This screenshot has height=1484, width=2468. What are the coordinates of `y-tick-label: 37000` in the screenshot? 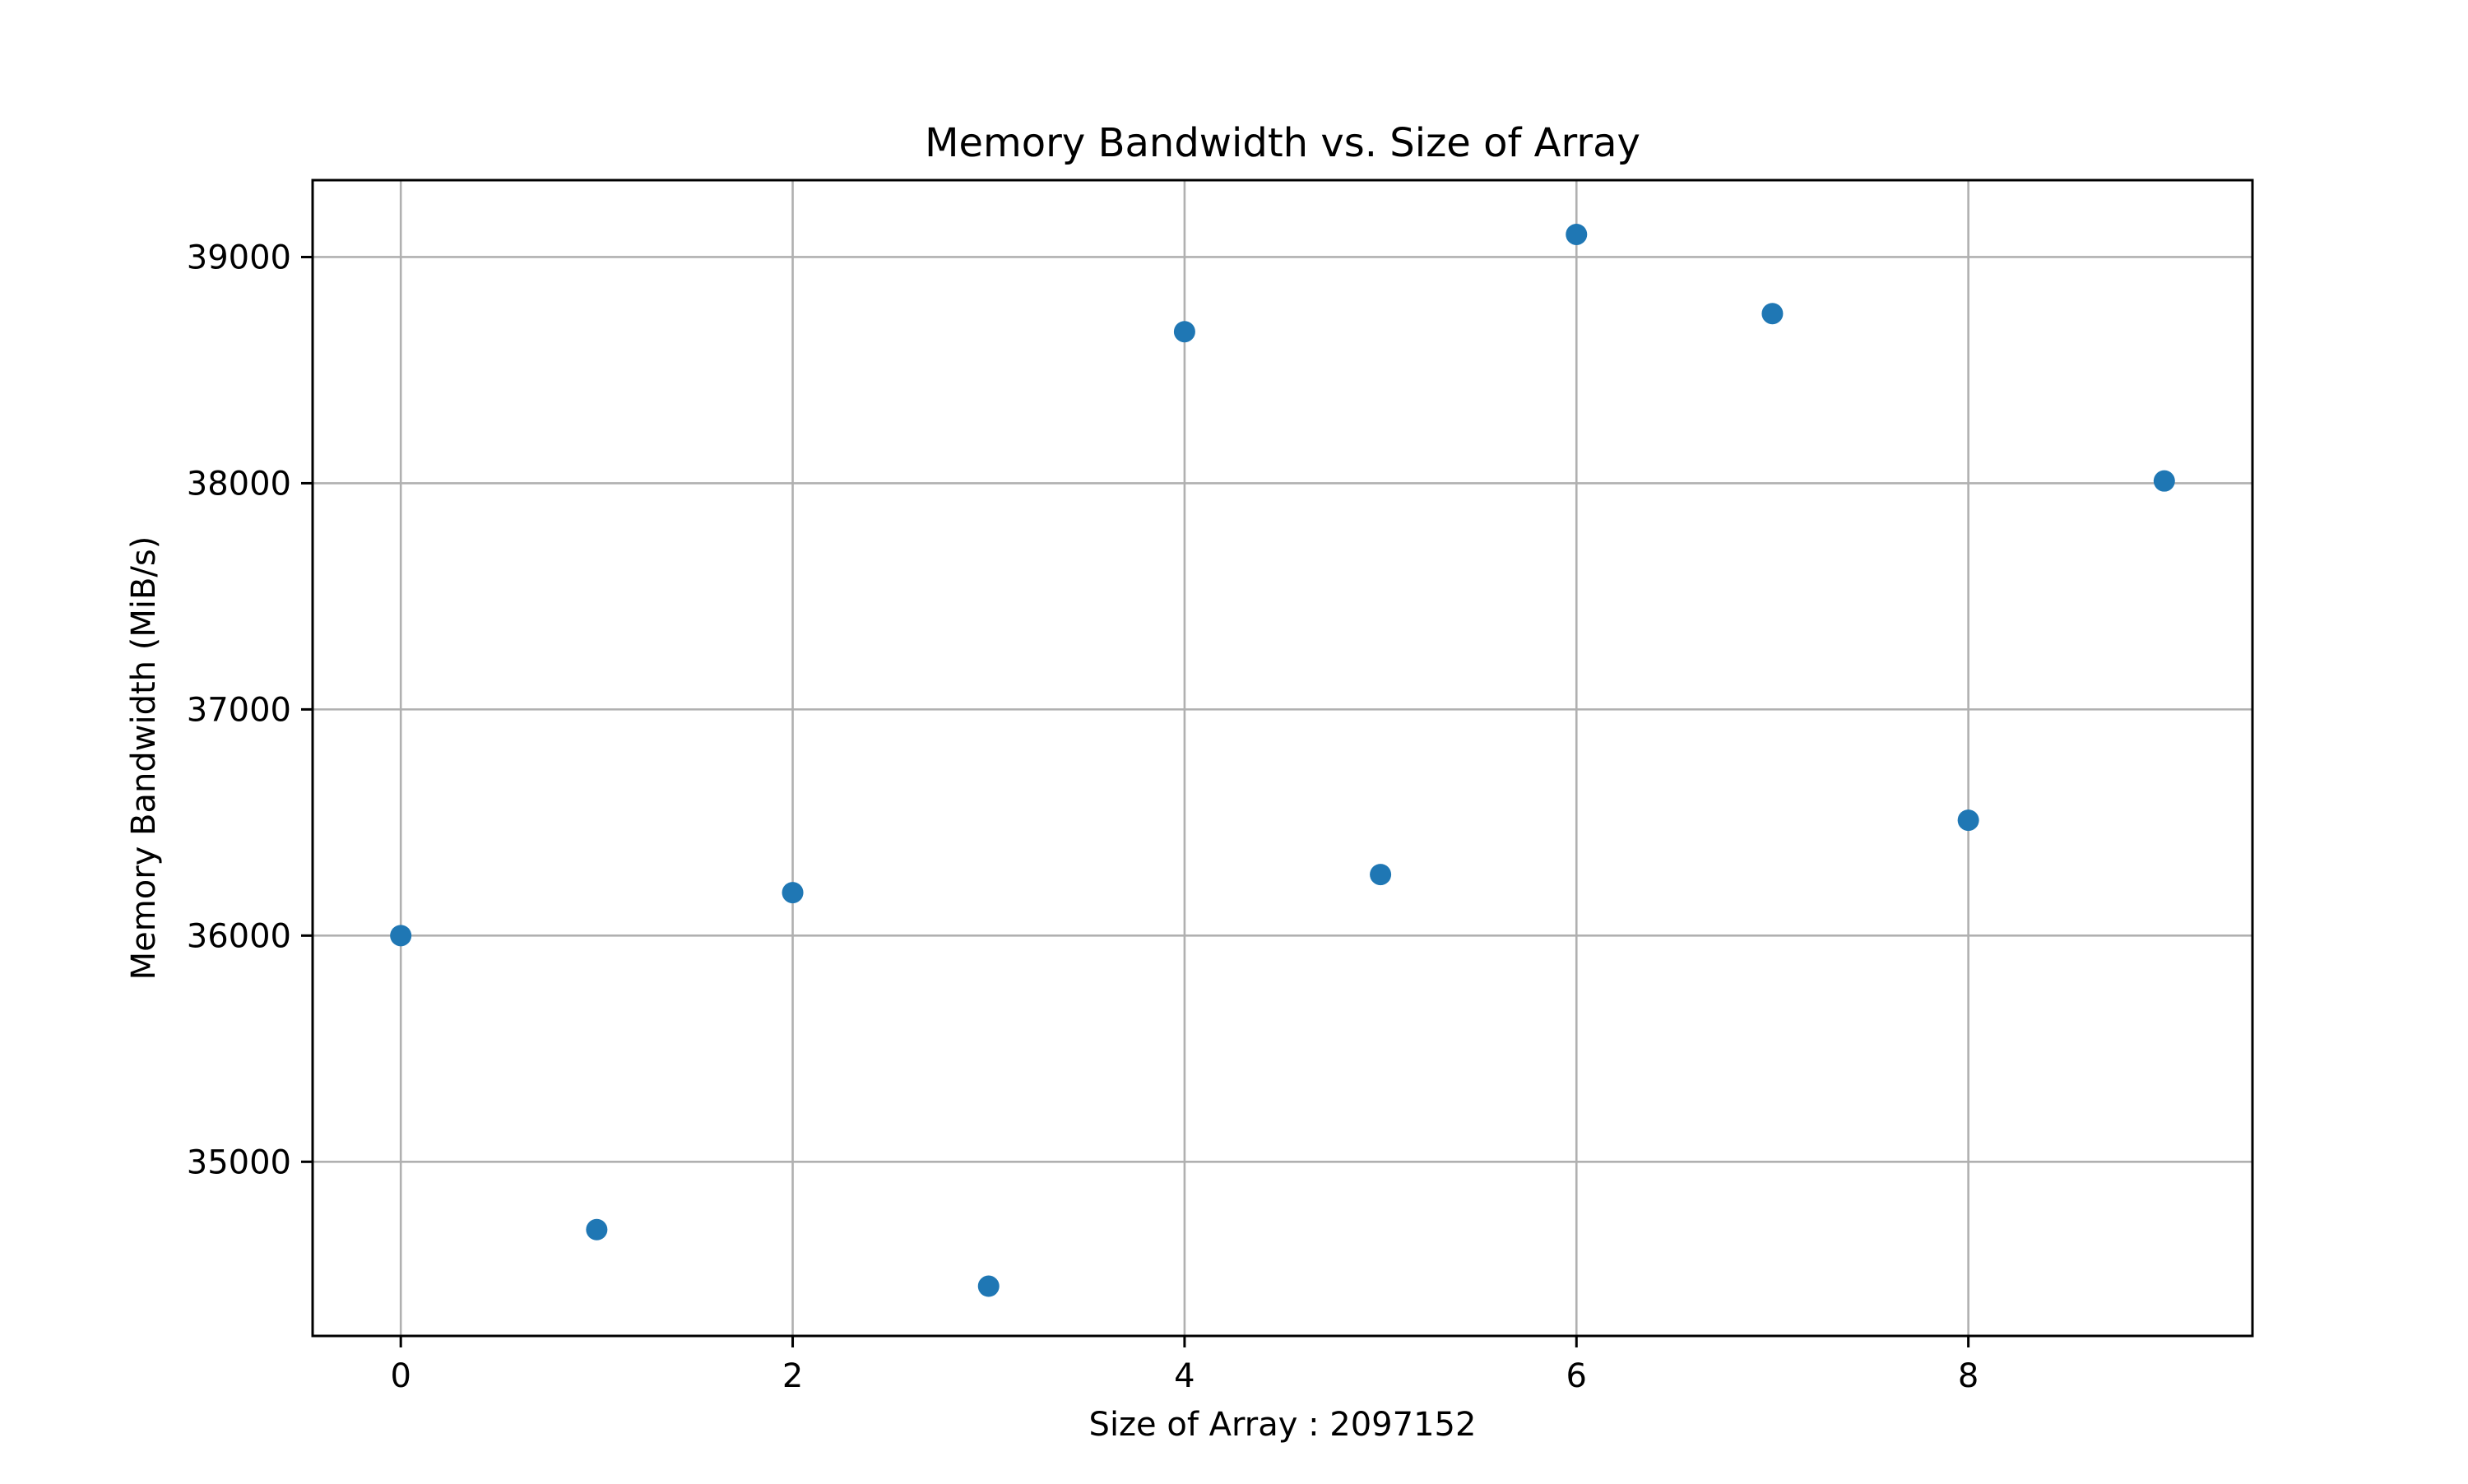 It's located at (239, 710).